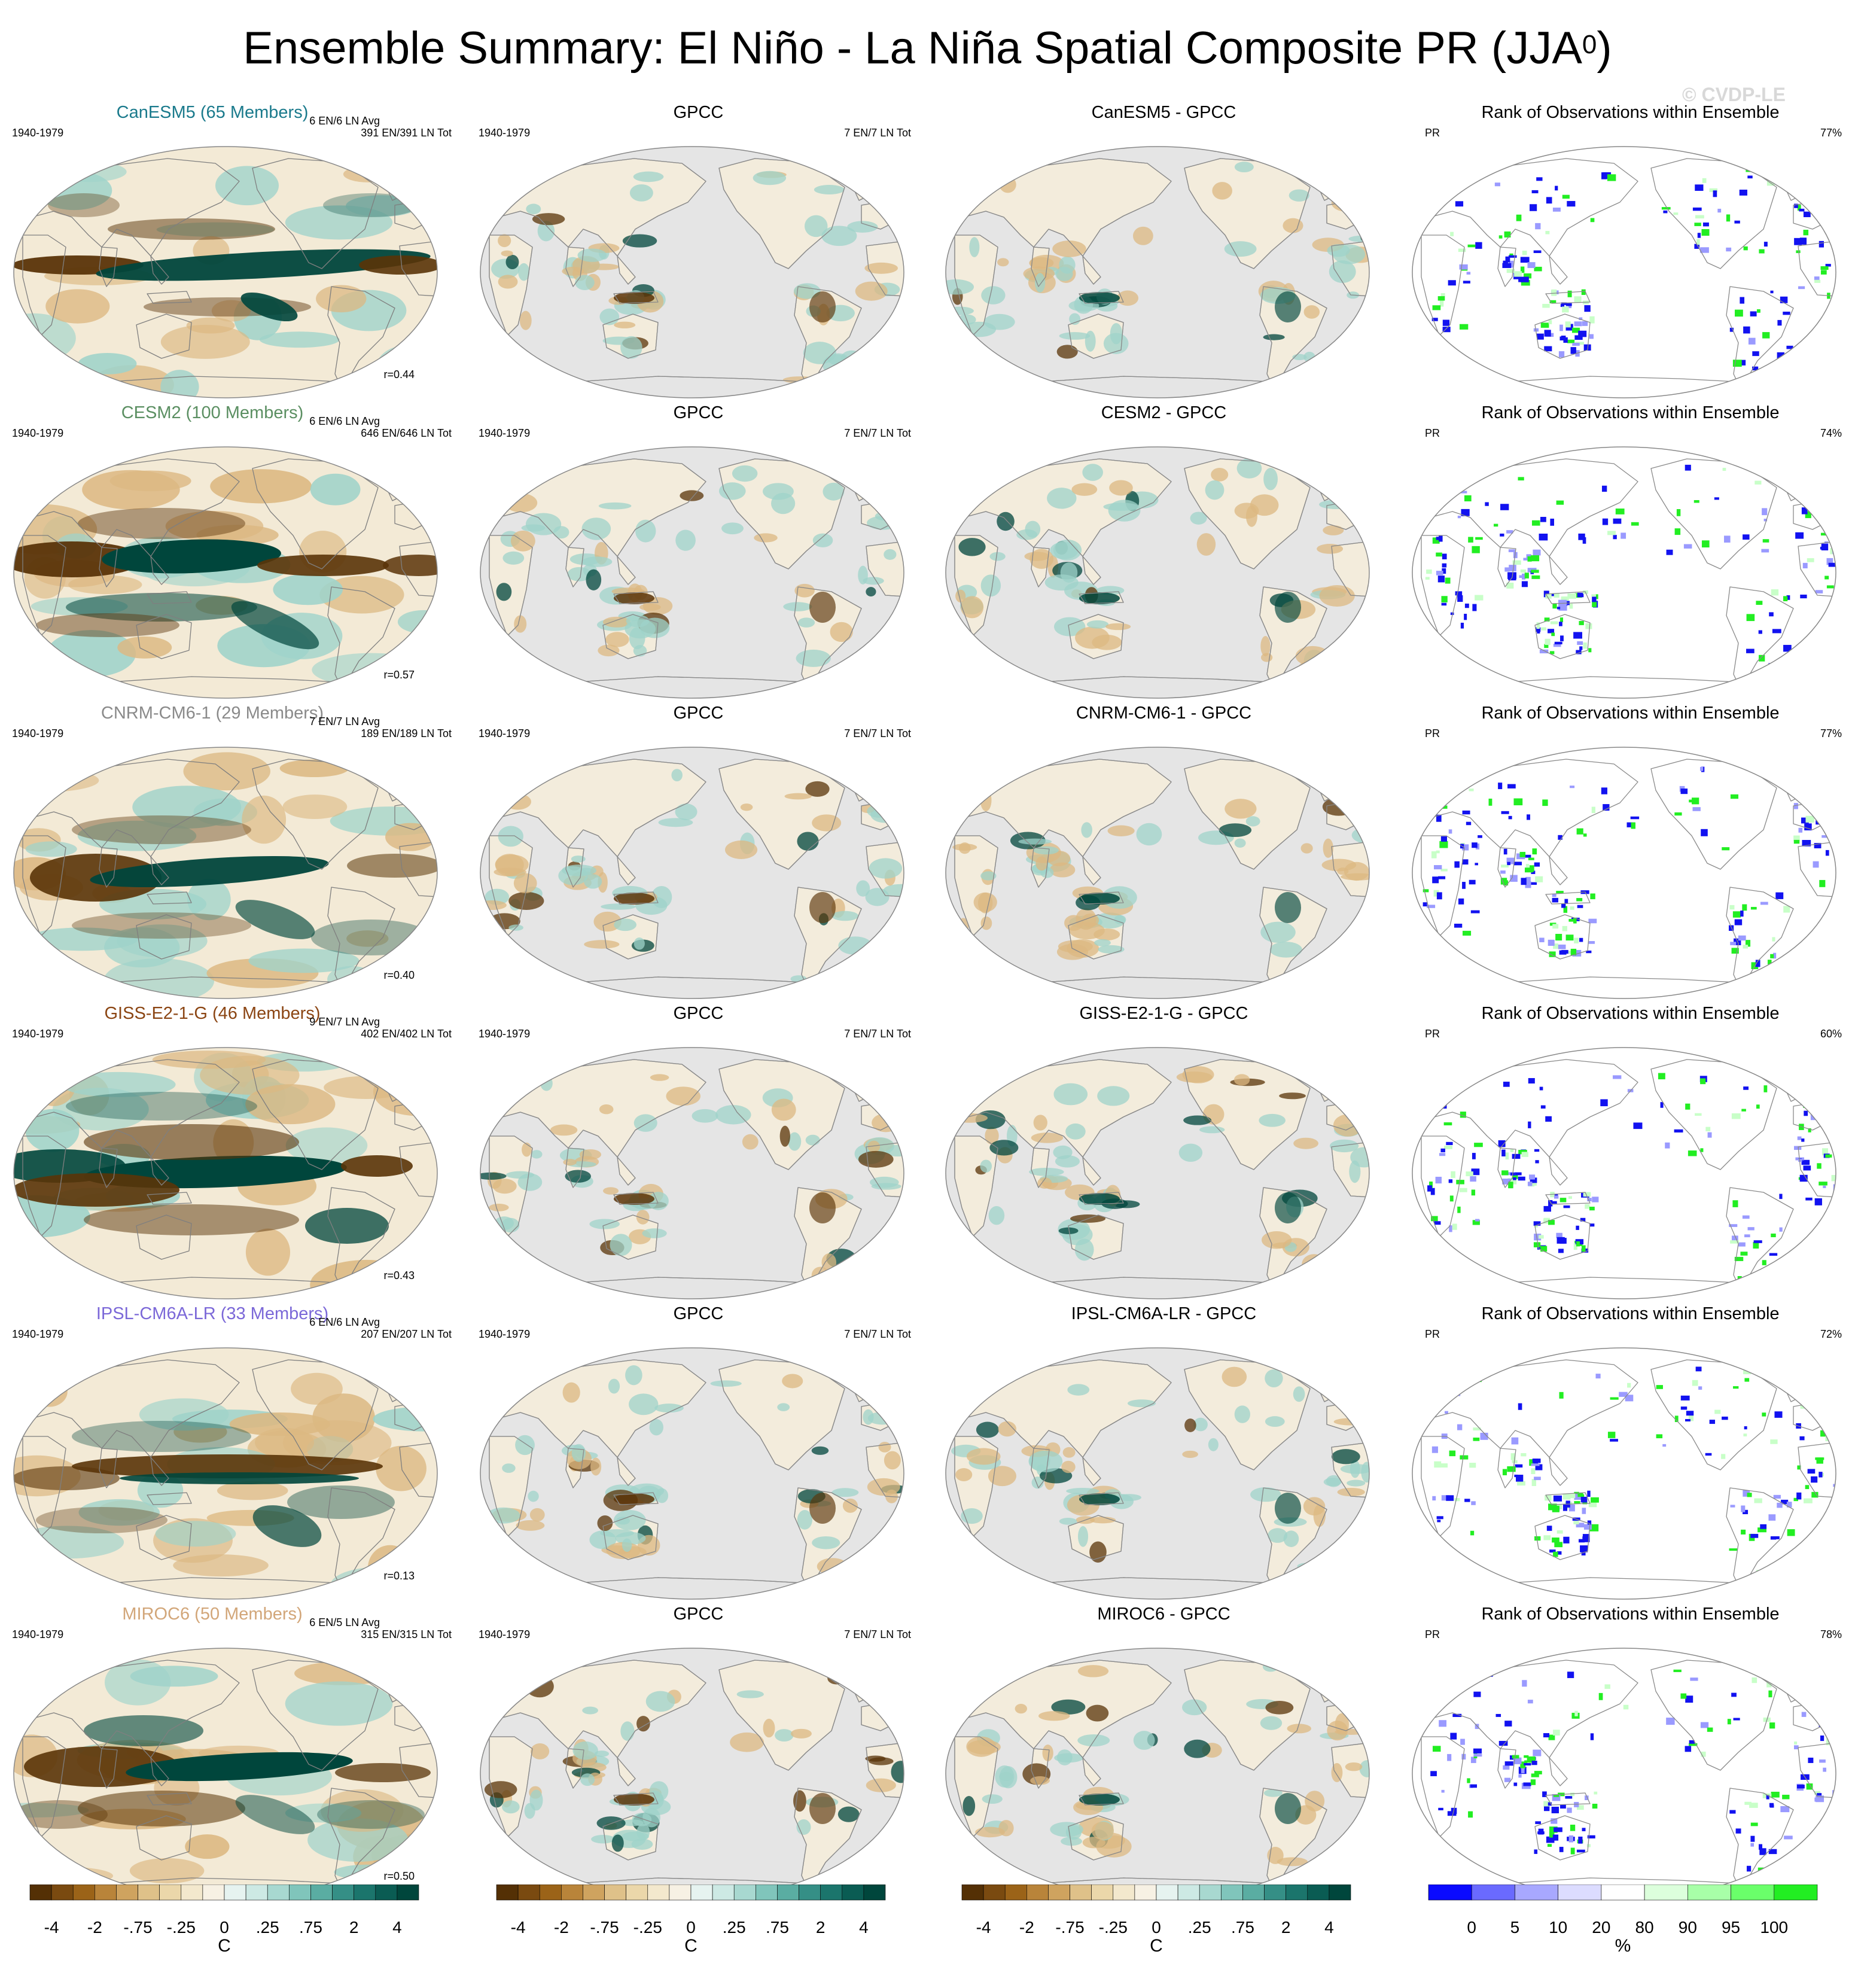 This screenshot has height=1988, width=1855. Describe the element at coordinates (1774, 1927) in the screenshot. I see `colorbar-tick-label: 100` at that location.